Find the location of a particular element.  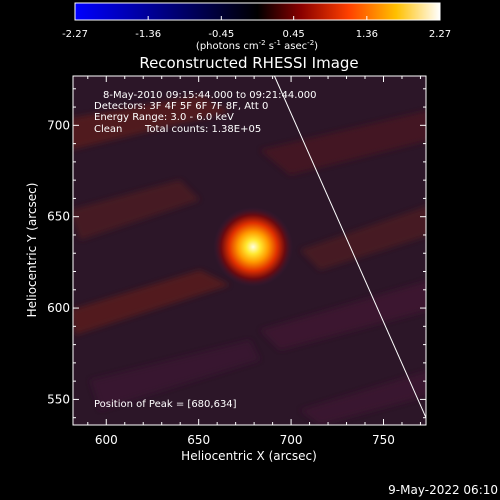

x-tick-label: 750 is located at coordinates (383, 440).